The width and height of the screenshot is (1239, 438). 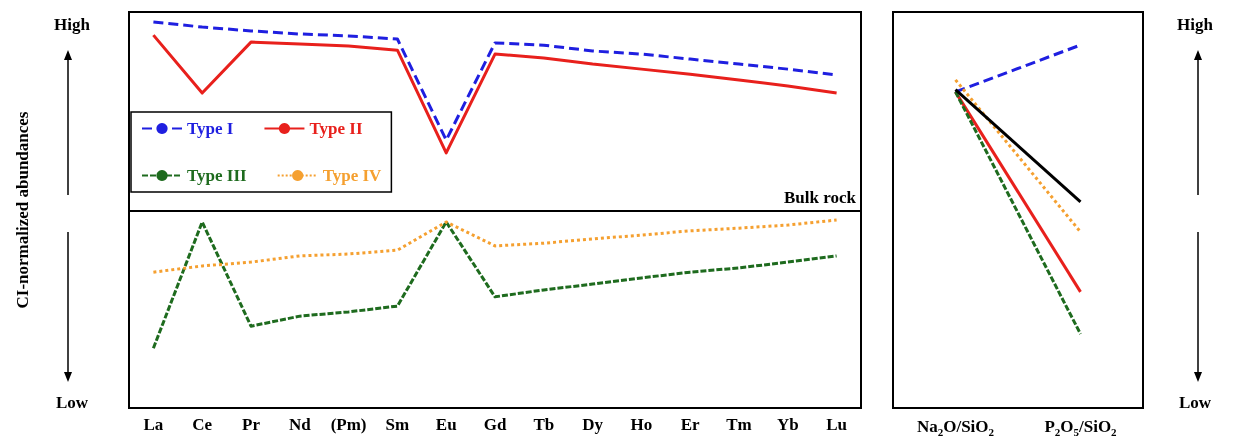 I want to click on x-tick-label: La, so click(x=153, y=424).